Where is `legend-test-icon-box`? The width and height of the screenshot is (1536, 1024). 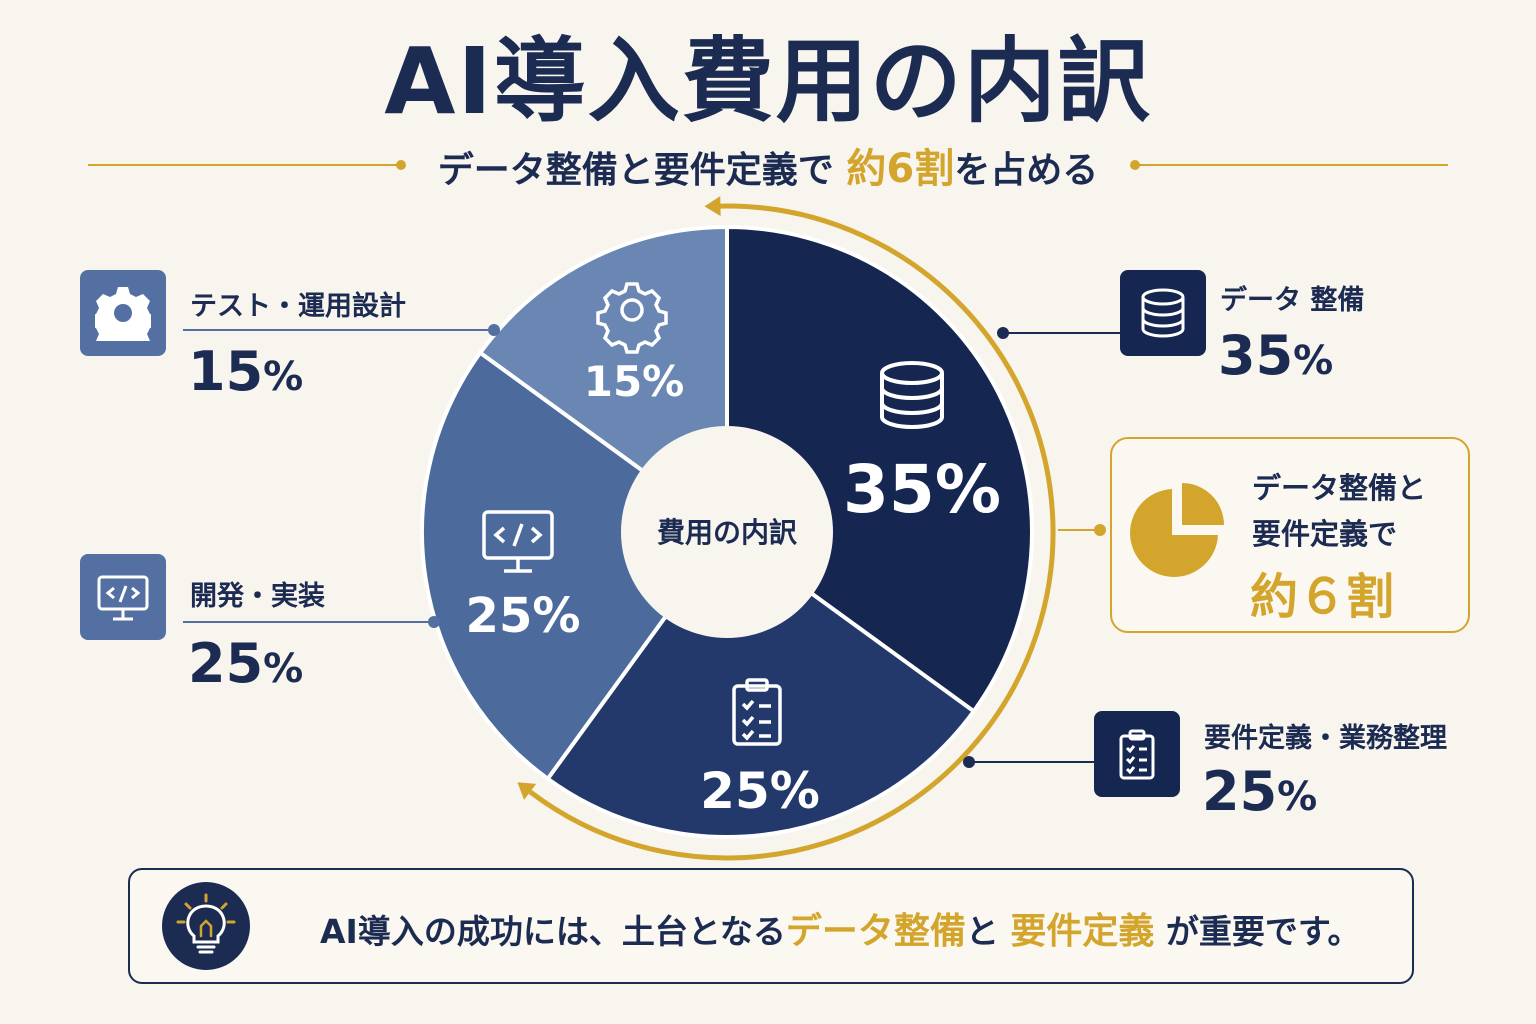
legend-test-icon-box is located at coordinates (123, 313).